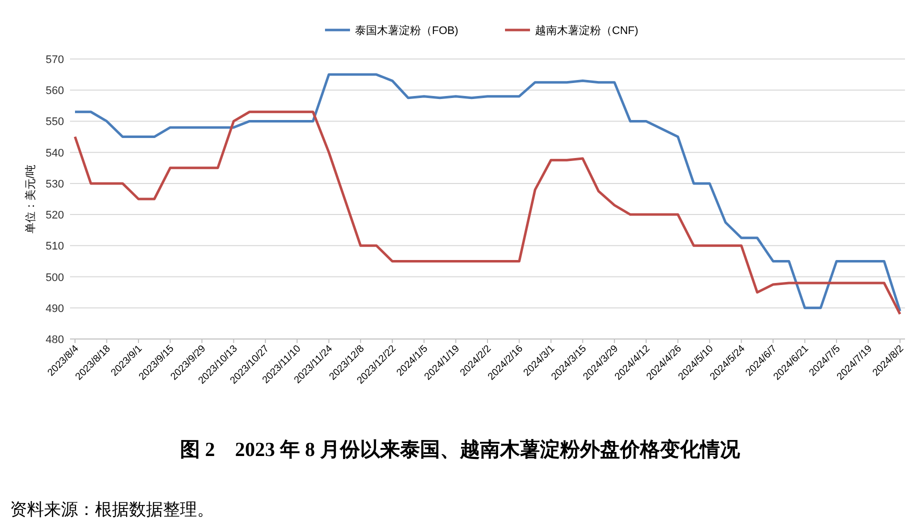  I want to click on text: 资料来源：根据数据整理。, so click(112, 509).